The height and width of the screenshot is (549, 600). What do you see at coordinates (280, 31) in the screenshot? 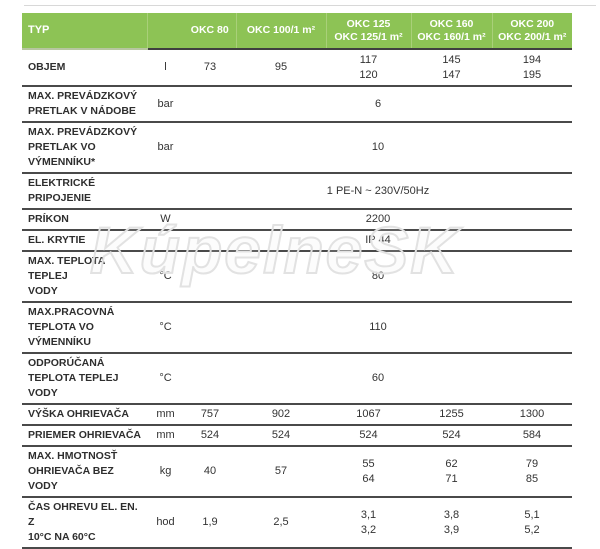
I see `header-okc-100: OKC 100/1 m²` at bounding box center [280, 31].